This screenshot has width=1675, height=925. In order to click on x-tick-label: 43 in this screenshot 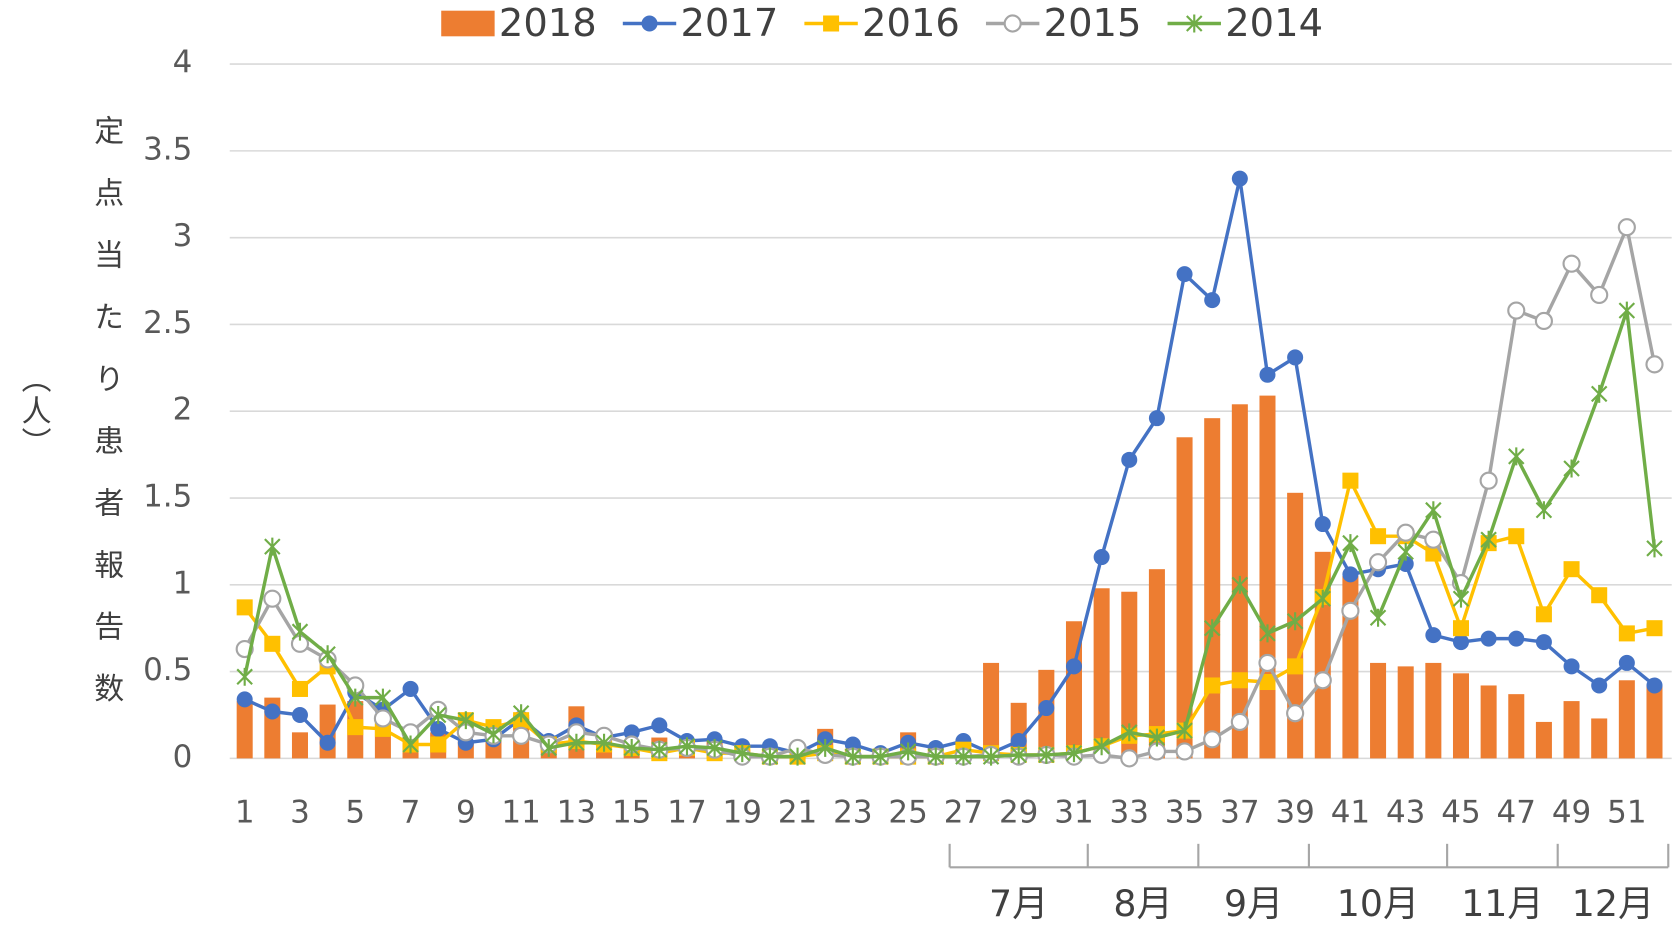, I will do `click(1405, 812)`.